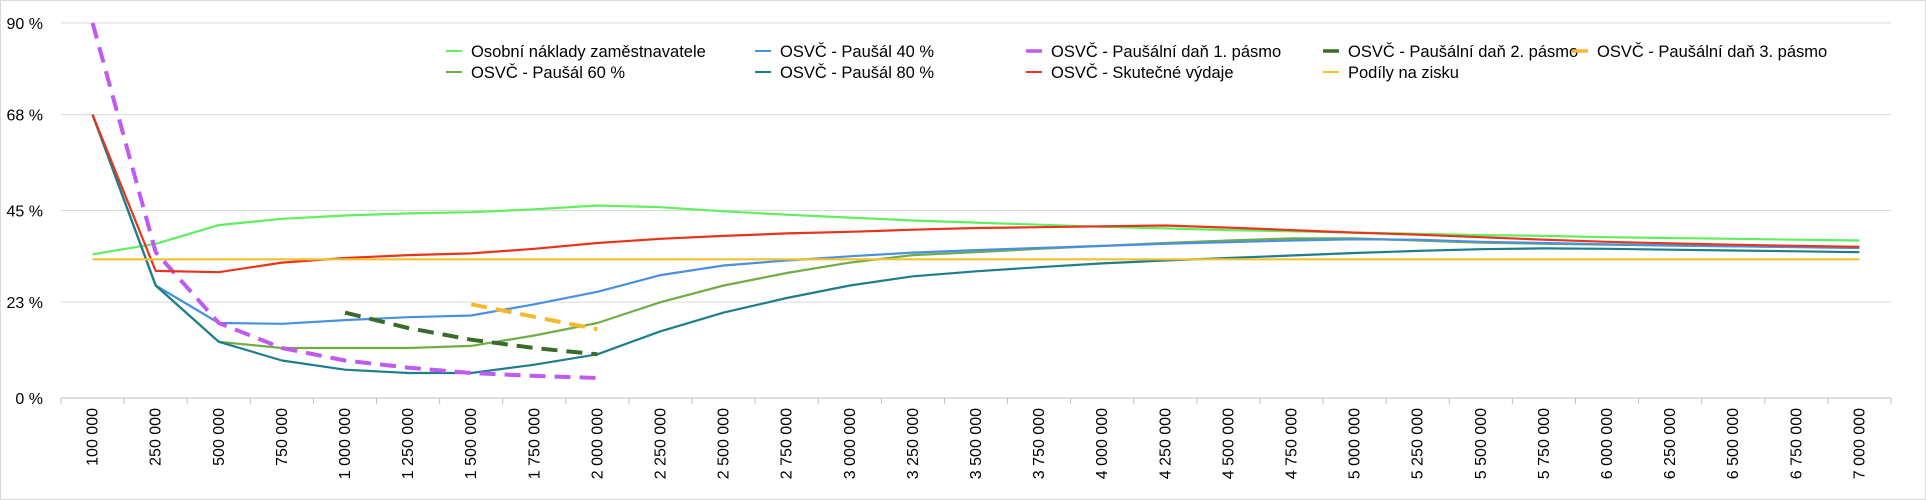  Describe the element at coordinates (25, 303) in the screenshot. I see `y-tick-label: 23 %` at that location.